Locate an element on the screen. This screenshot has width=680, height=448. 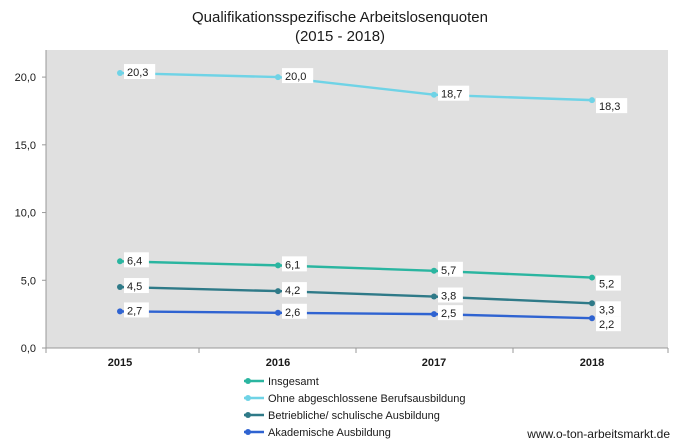
data-label: 2,6 is located at coordinates (292, 313).